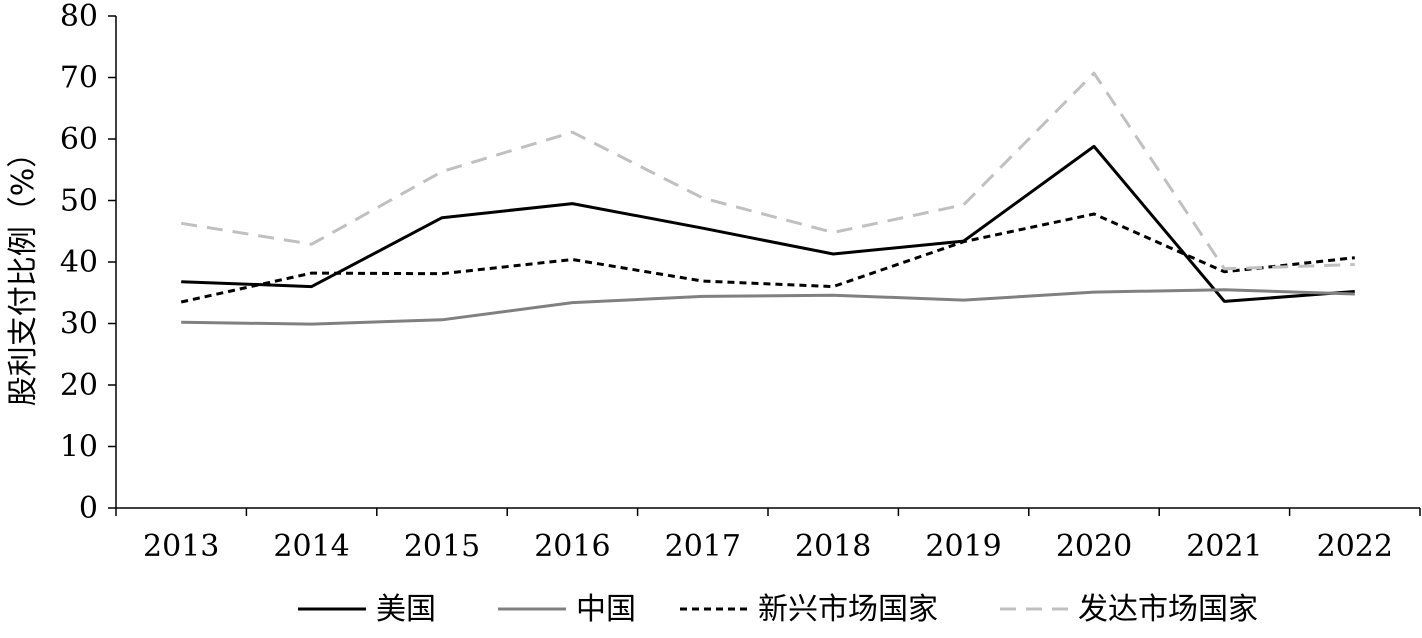  Describe the element at coordinates (768, 307) in the screenshot. I see `series-line-中国` at that location.